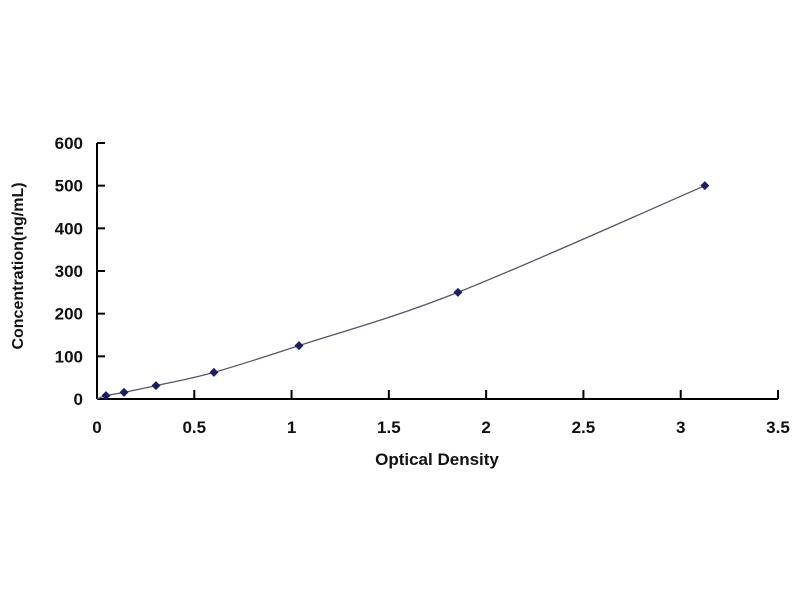 This screenshot has width=800, height=605. What do you see at coordinates (96, 427) in the screenshot?
I see `x-tick-label: 0` at bounding box center [96, 427].